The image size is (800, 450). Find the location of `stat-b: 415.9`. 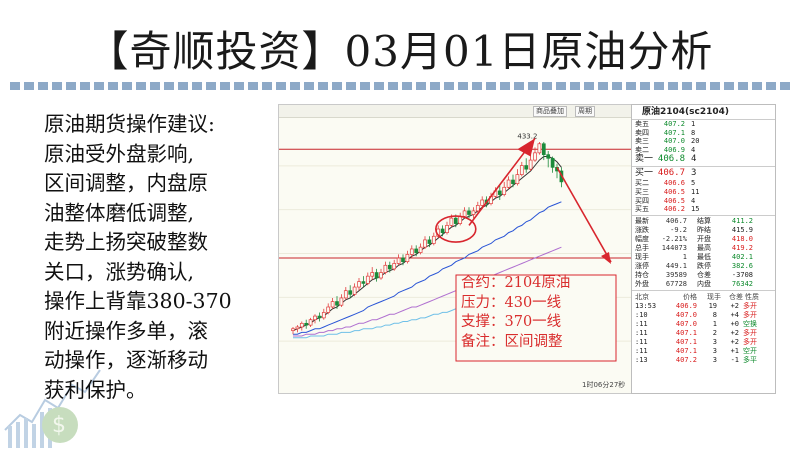

stat-b: 415.9 is located at coordinates (742, 229).